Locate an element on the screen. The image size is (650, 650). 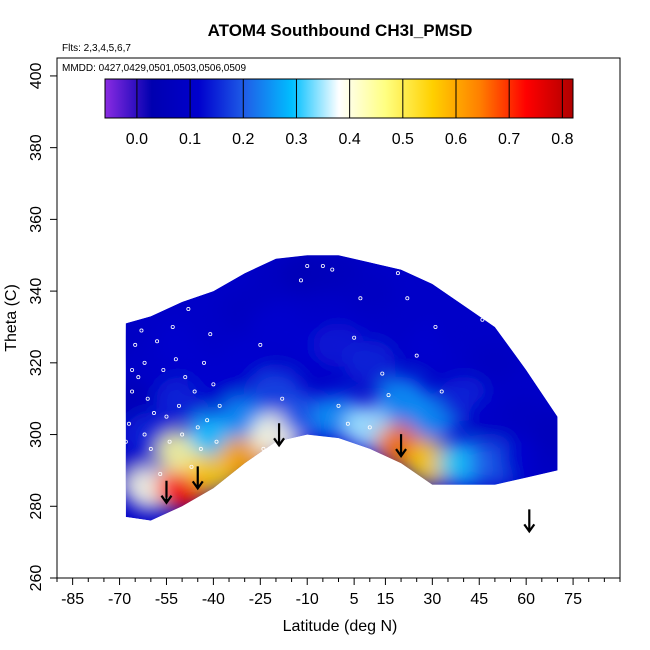
dates-subtitle: MMDD: 0427,0429,0501,0503,0506,0509 is located at coordinates (154, 68).